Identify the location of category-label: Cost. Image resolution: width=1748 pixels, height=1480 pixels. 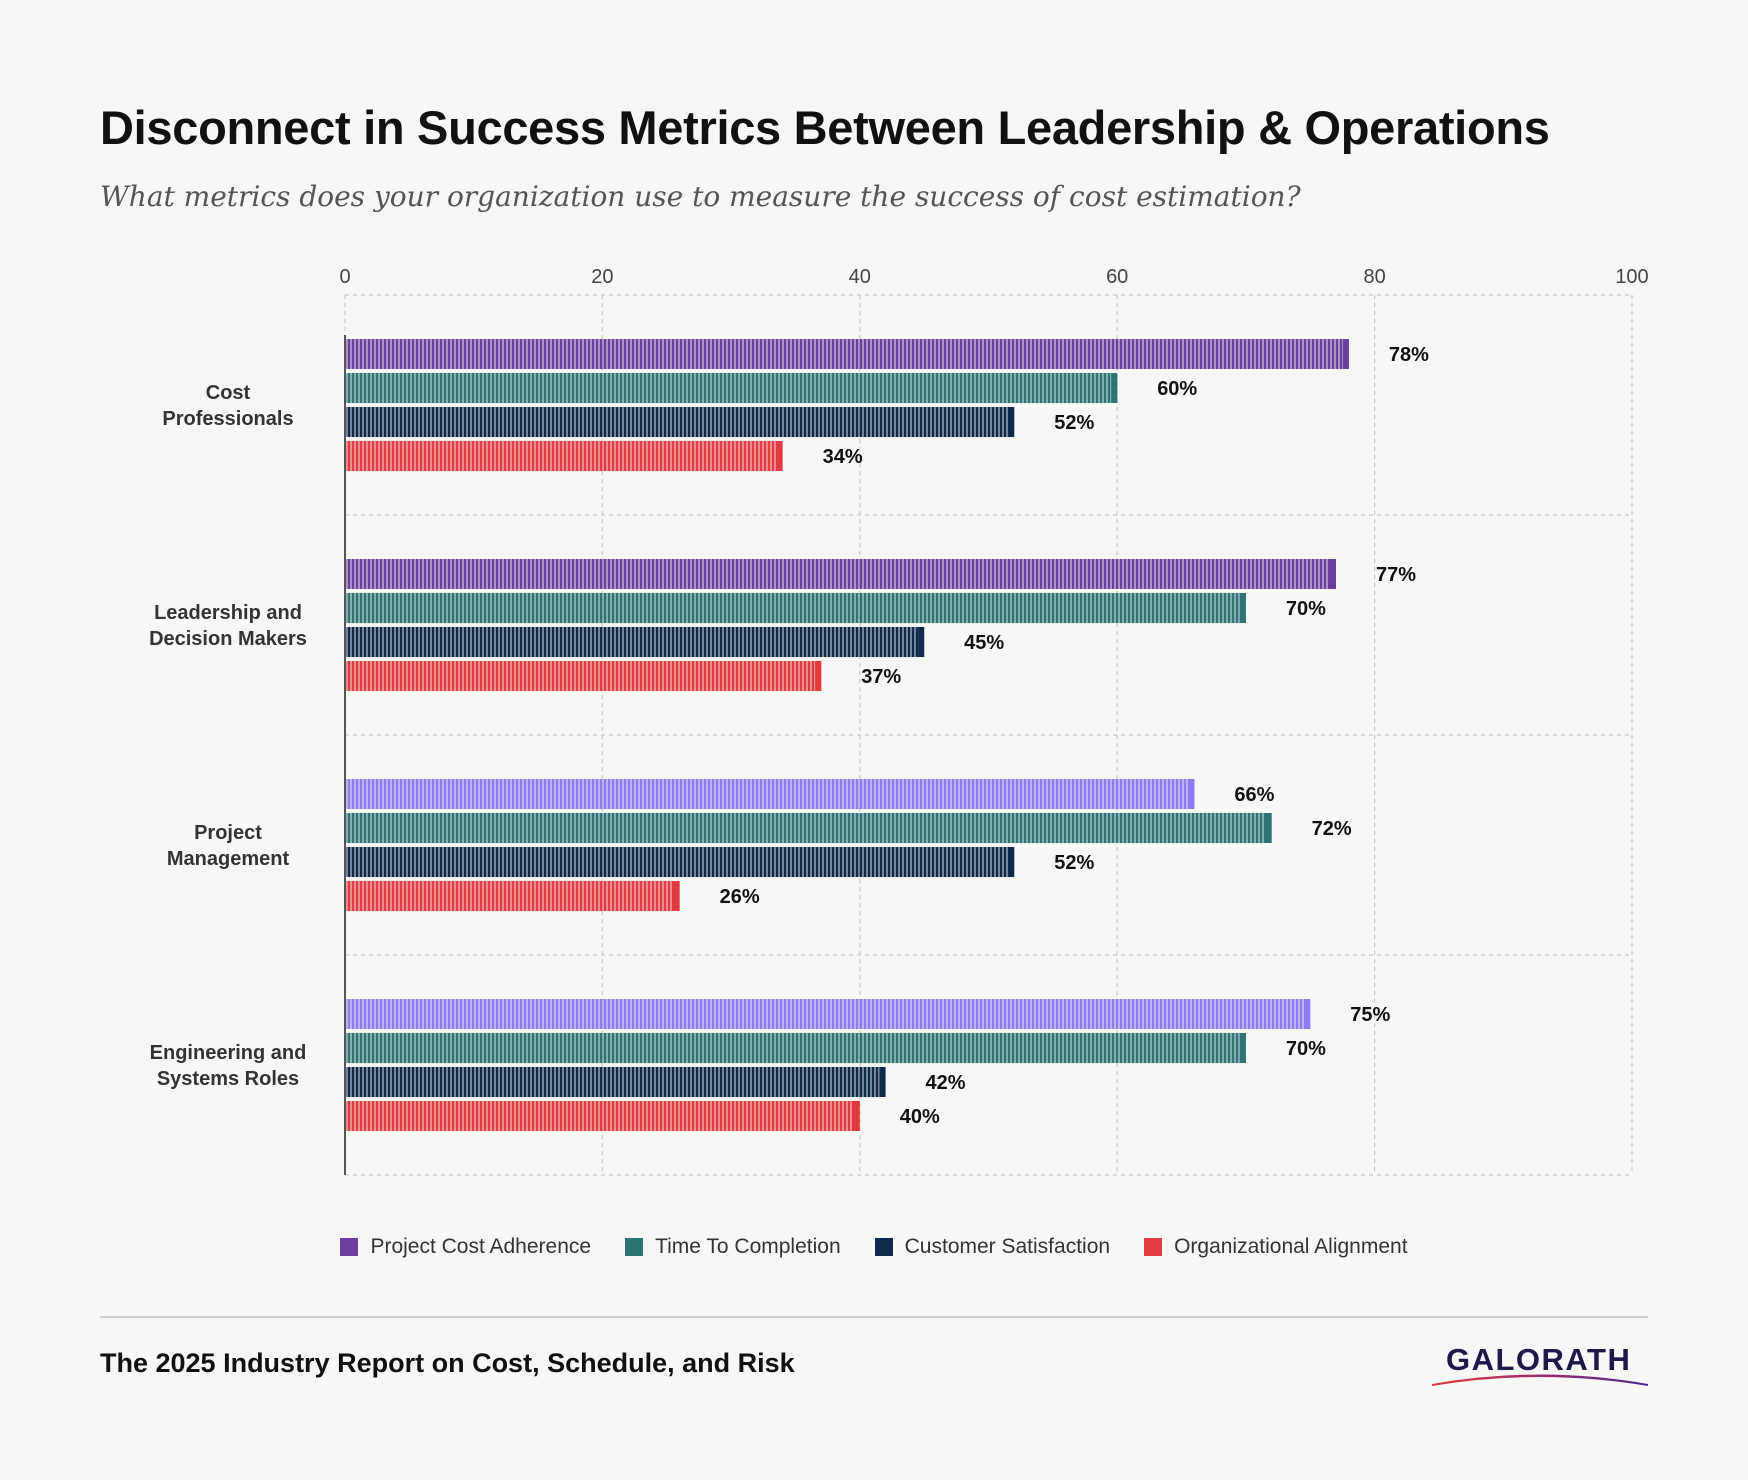
(228, 393).